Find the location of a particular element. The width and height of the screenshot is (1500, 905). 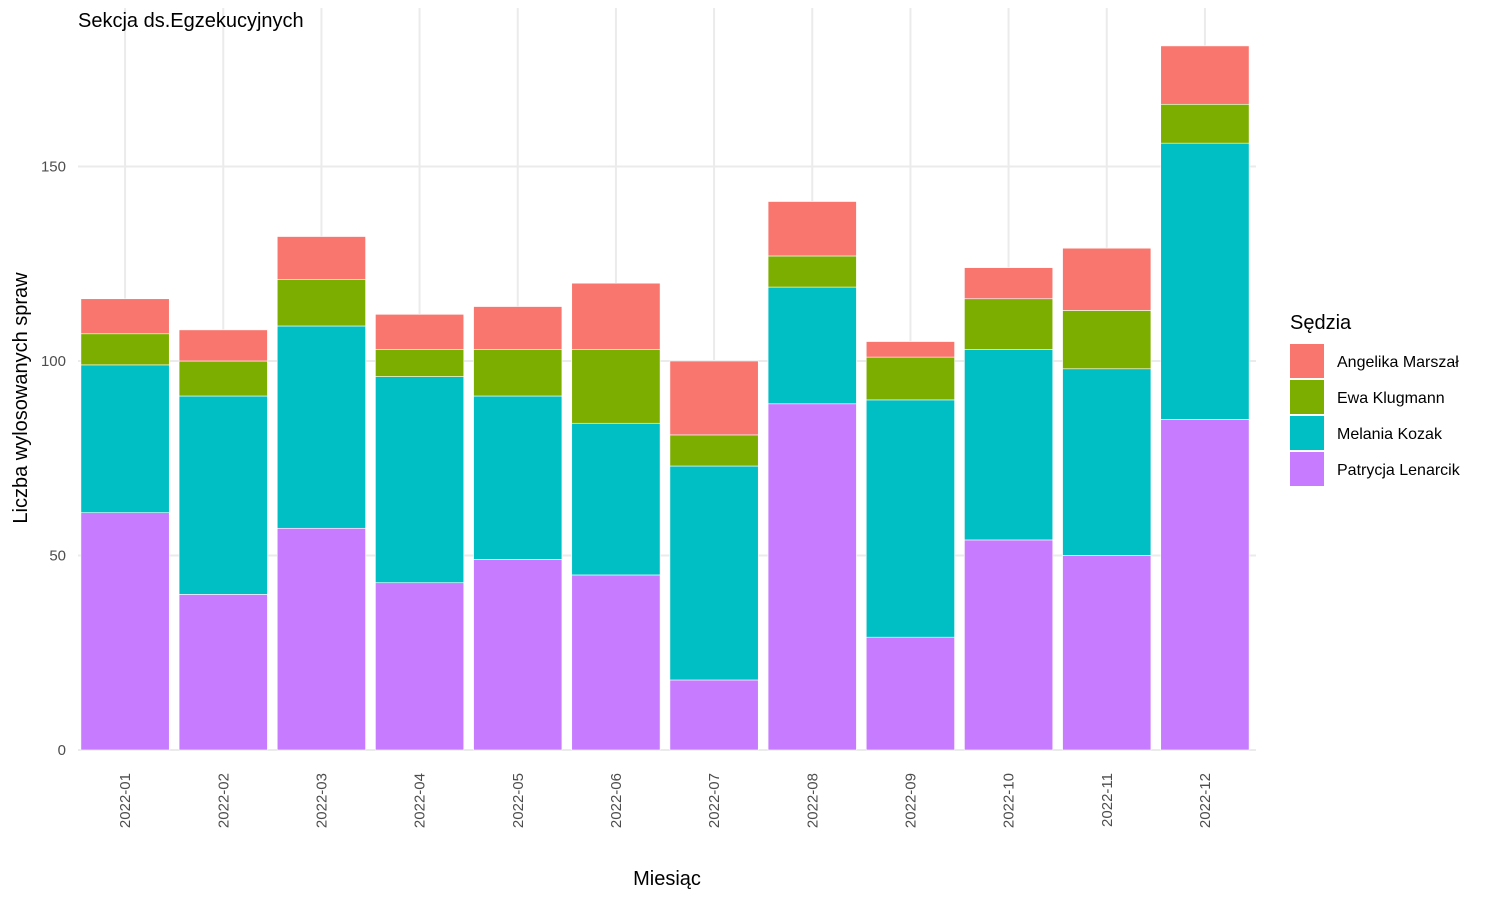

legend-label: Angelika Marszał is located at coordinates (1398, 362).